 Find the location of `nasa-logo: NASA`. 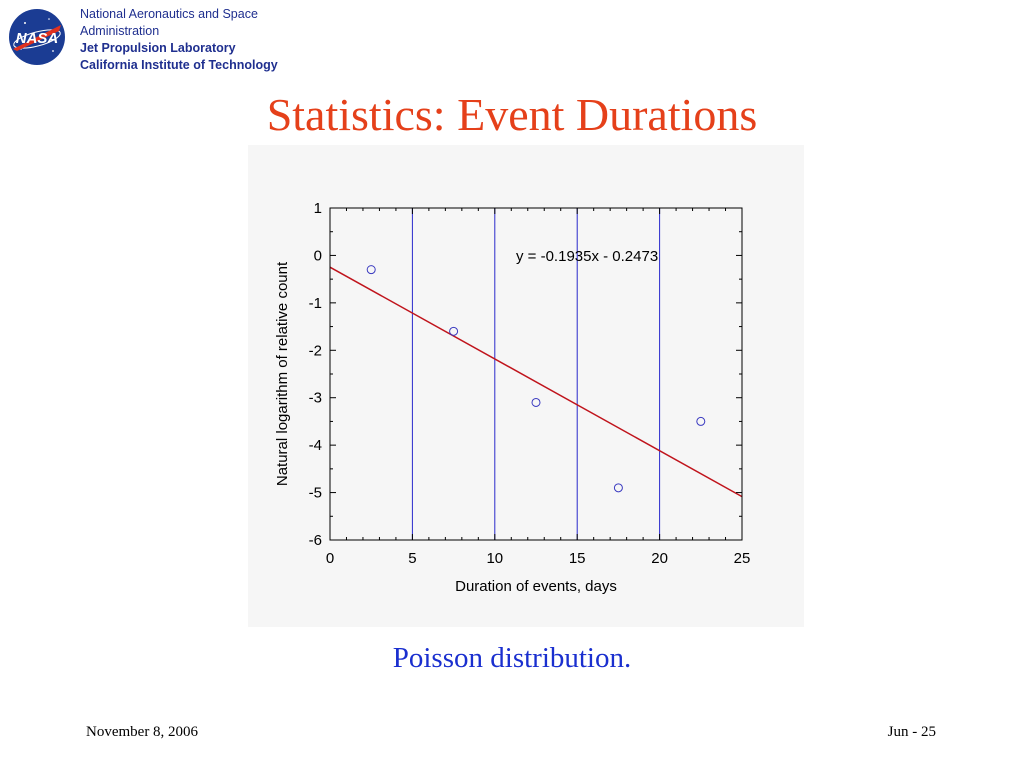

nasa-logo: NASA is located at coordinates (37, 37).